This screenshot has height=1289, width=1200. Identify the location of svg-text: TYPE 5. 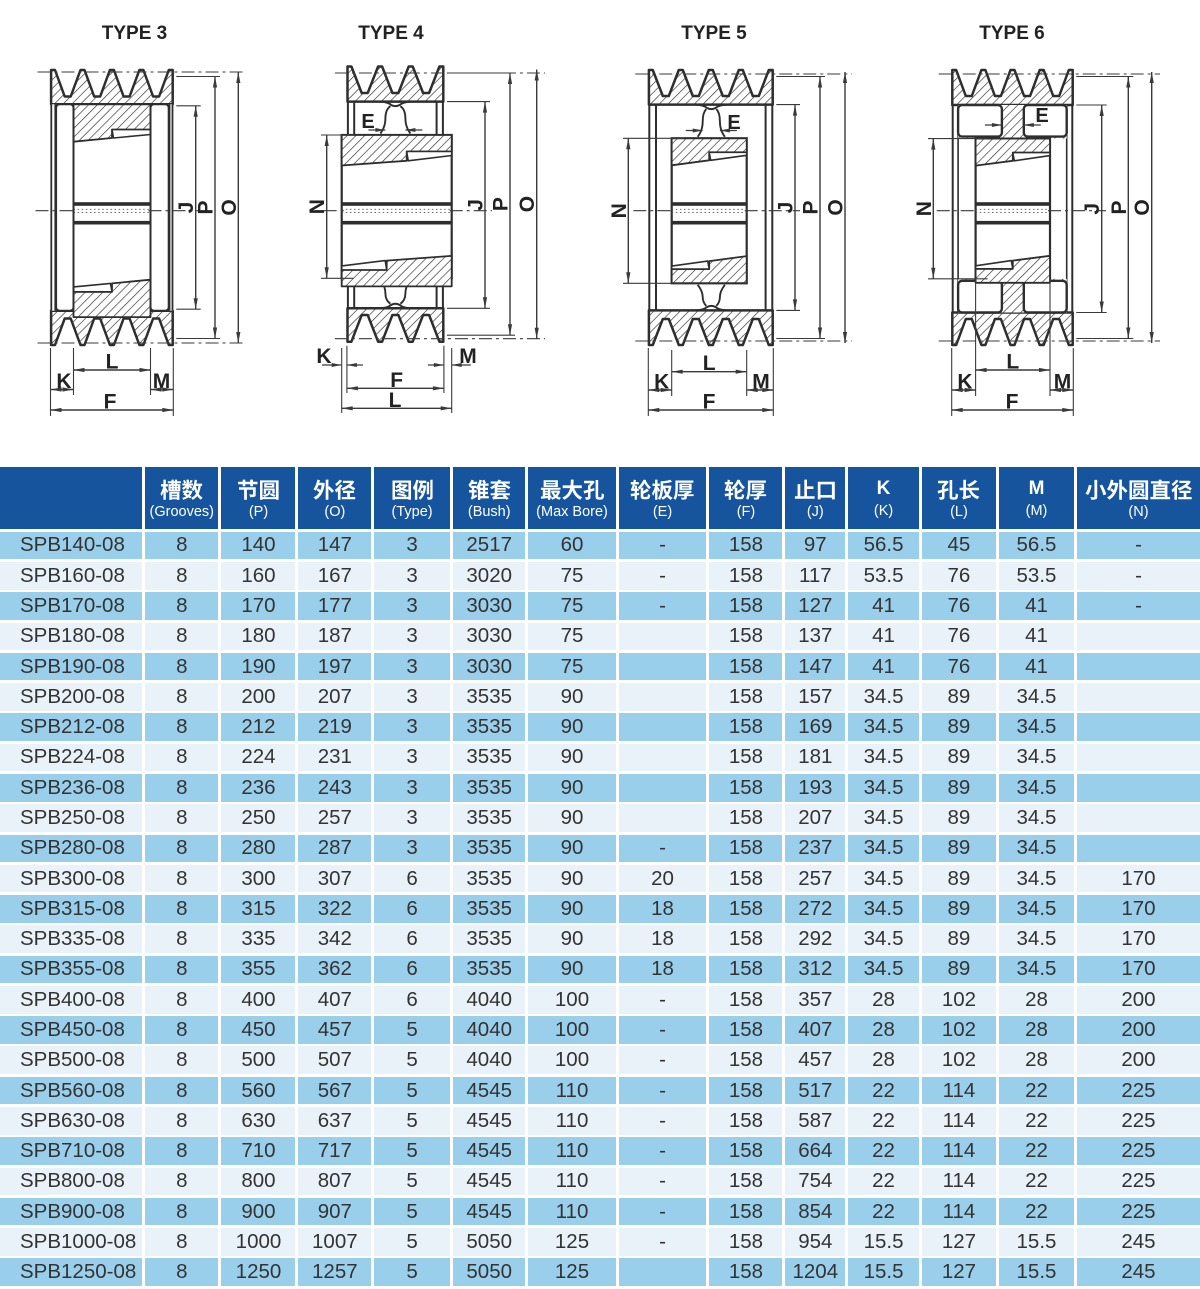
(714, 33).